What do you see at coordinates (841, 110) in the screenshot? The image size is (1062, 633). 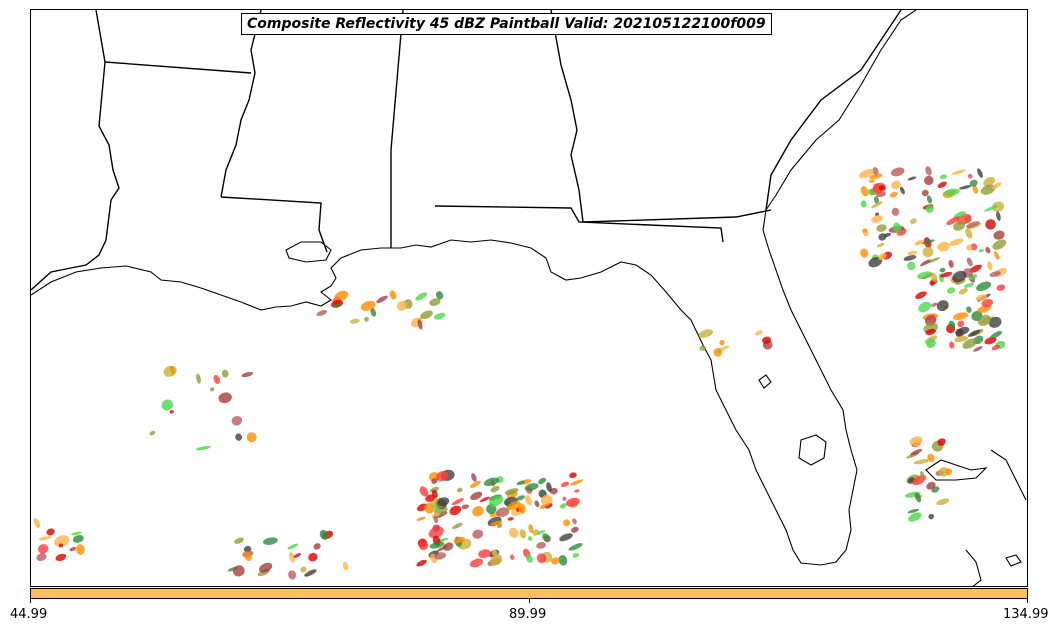 I see `atlantic-coast` at bounding box center [841, 110].